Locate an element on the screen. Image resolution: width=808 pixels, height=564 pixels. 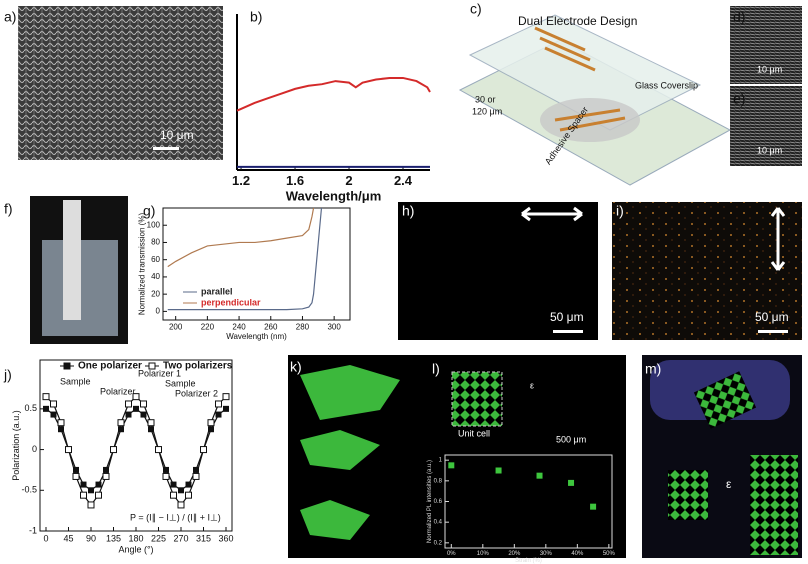
image-a is located at coordinates (120, 83).